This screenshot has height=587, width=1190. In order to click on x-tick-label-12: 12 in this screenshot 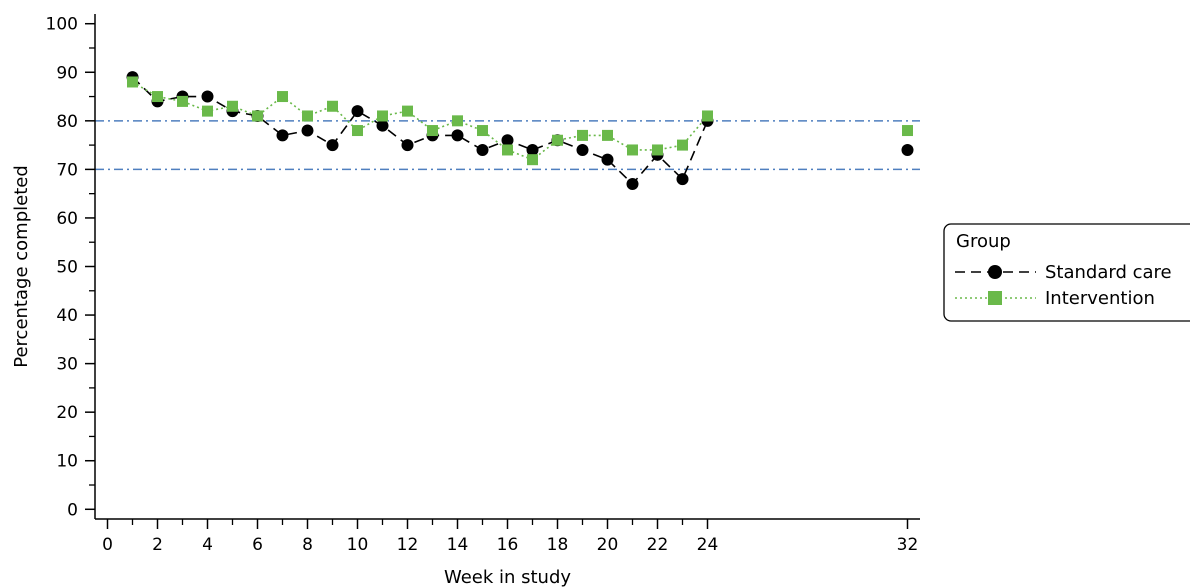, I will do `click(408, 545)`.